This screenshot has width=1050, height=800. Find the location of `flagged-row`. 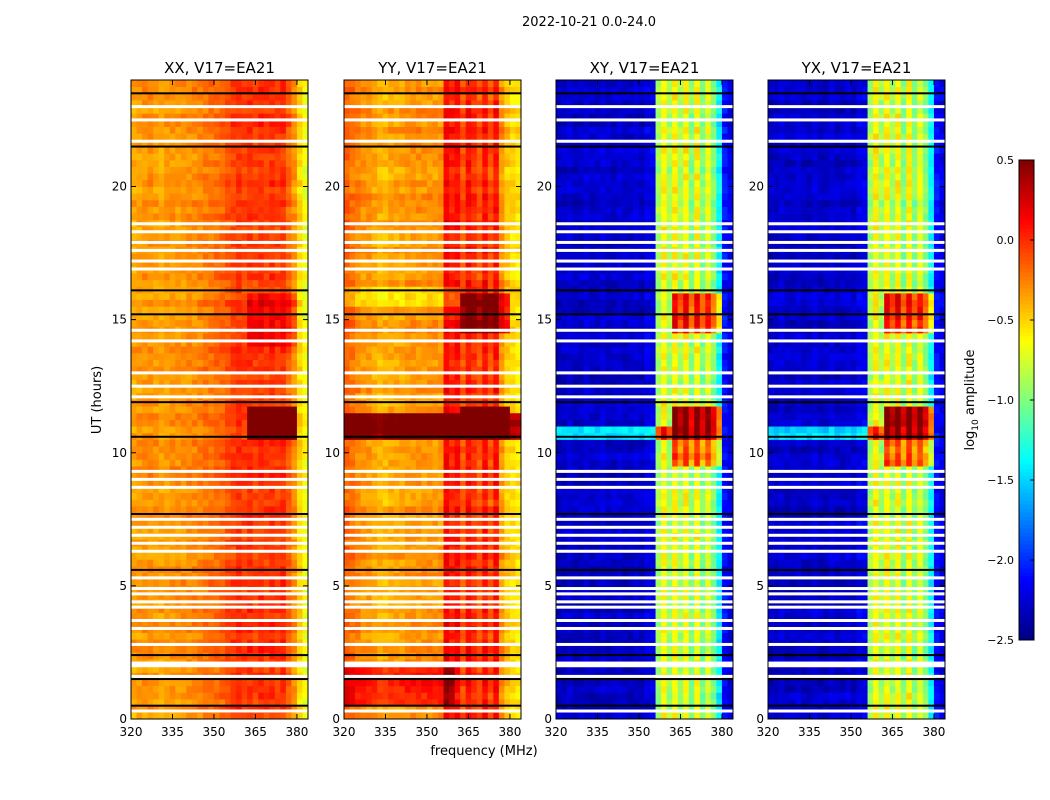

flagged-row is located at coordinates (219, 232).